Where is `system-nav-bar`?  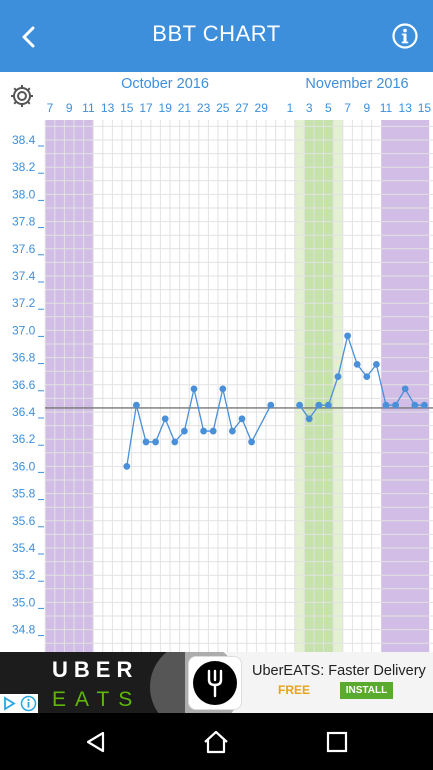
system-nav-bar is located at coordinates (216, 741).